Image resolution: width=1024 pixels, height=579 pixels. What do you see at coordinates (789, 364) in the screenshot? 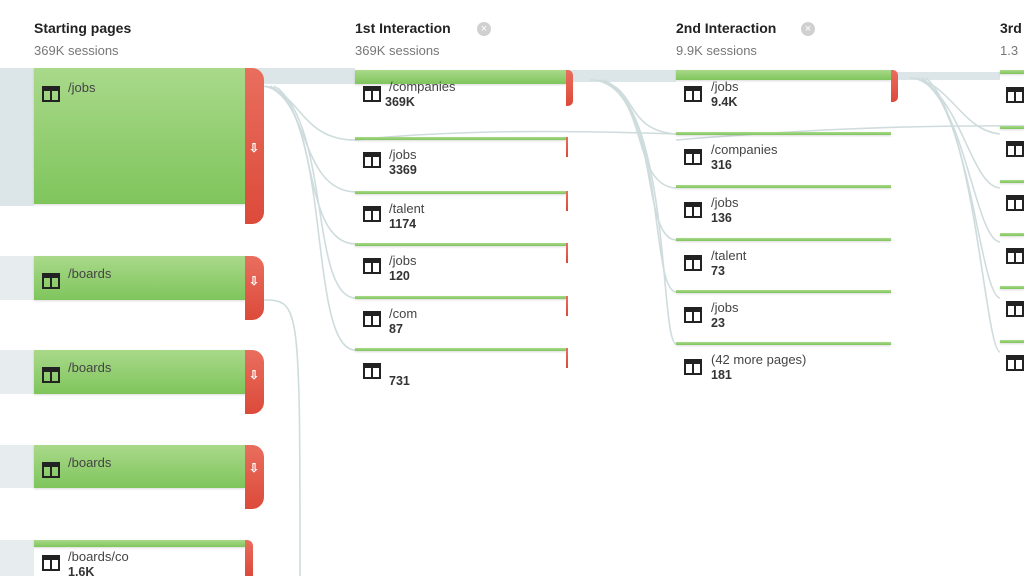
I see `interaction-node: (42 more pages) 181` at bounding box center [789, 364].